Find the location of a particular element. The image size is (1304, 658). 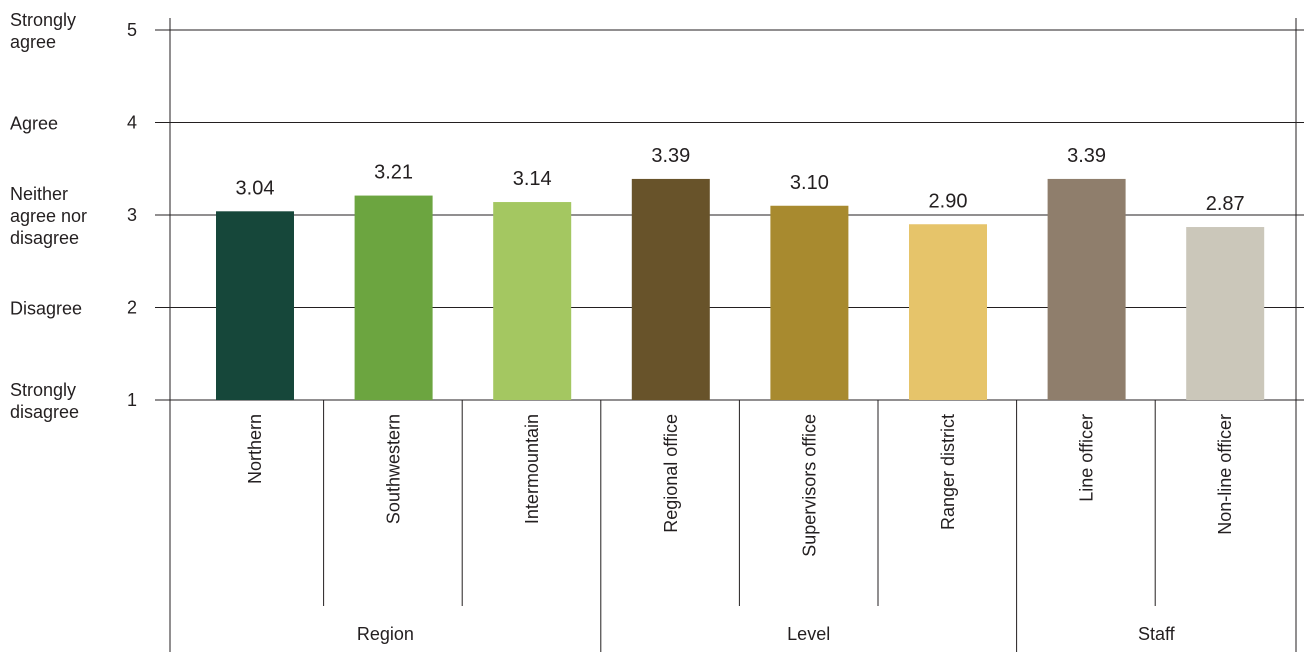

category-label: Non-line officer is located at coordinates (1225, 474).